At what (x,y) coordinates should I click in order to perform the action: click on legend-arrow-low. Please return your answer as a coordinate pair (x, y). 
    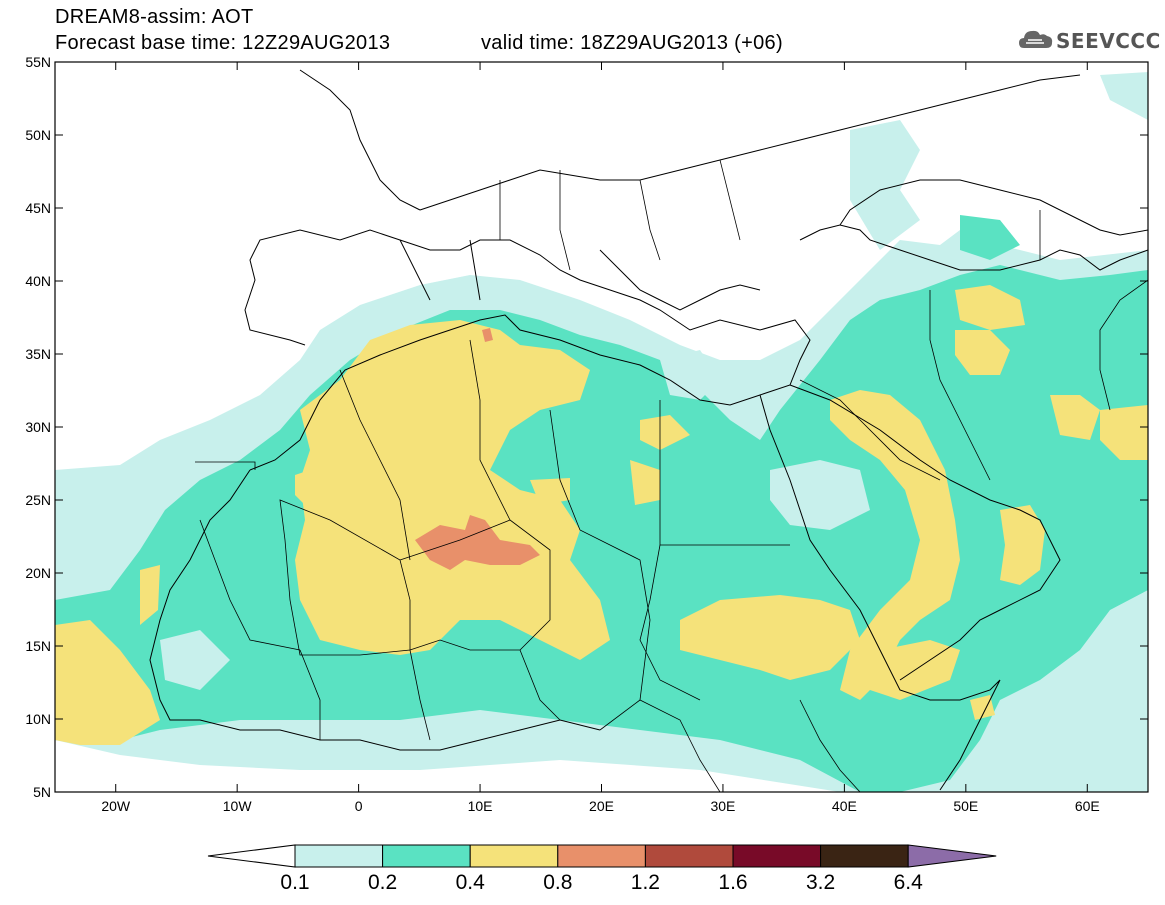
    Looking at the image, I should click on (251, 856).